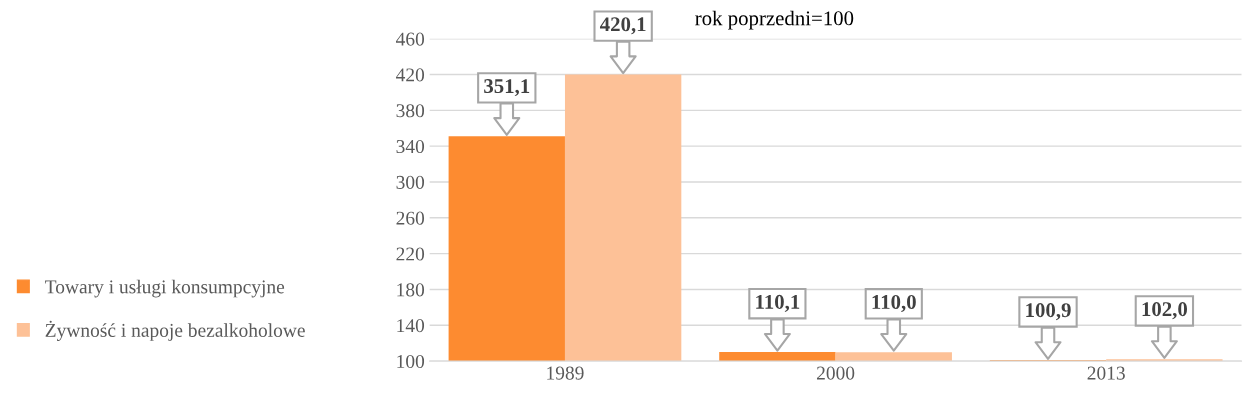 The image size is (1249, 403). What do you see at coordinates (410, 182) in the screenshot?
I see `y-tick-label: 300` at bounding box center [410, 182].